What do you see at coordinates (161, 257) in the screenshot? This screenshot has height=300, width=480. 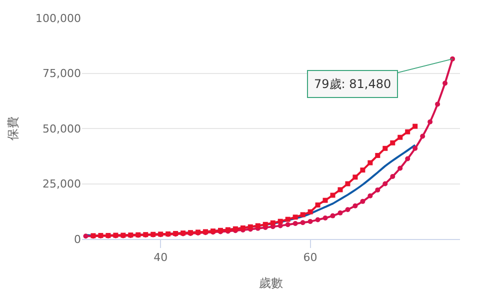 I see `x-tick-label: 40` at bounding box center [161, 257].